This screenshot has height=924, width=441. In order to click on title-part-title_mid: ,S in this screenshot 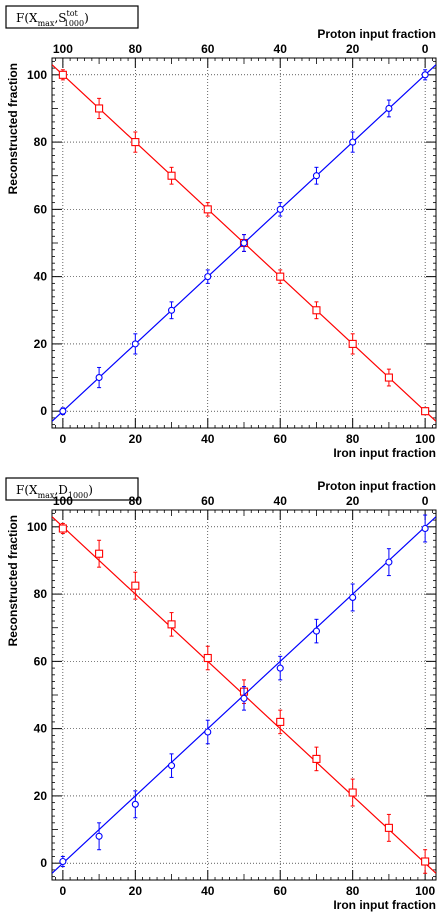, I will do `click(60, 18)`.